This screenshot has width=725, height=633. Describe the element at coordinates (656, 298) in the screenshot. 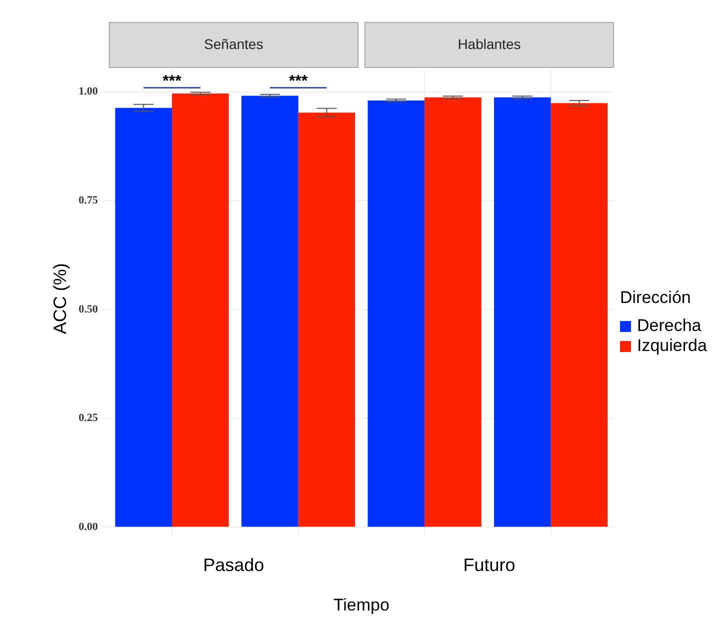

I see `legend-title: Dirección` at that location.